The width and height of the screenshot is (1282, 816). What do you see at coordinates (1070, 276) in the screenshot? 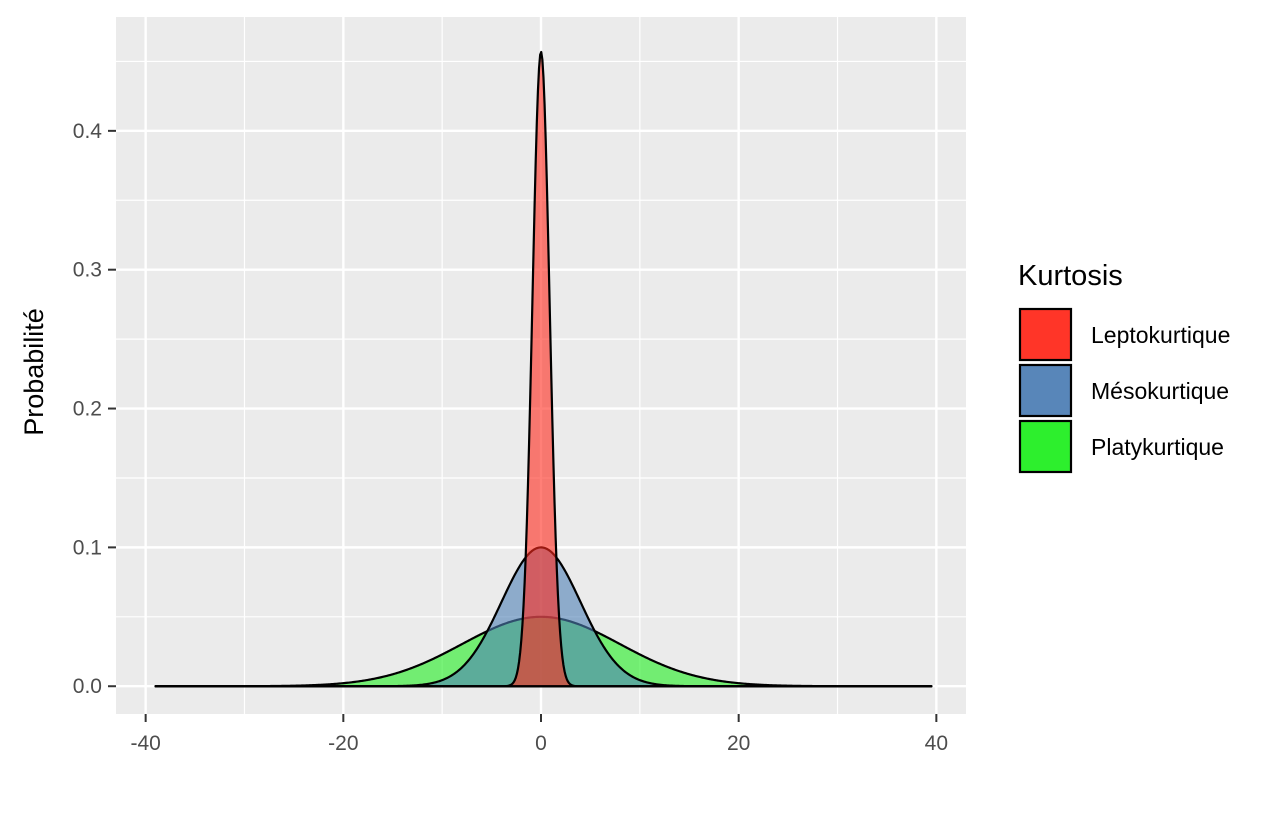
I see `legend-title: Kurtosis` at bounding box center [1070, 276].